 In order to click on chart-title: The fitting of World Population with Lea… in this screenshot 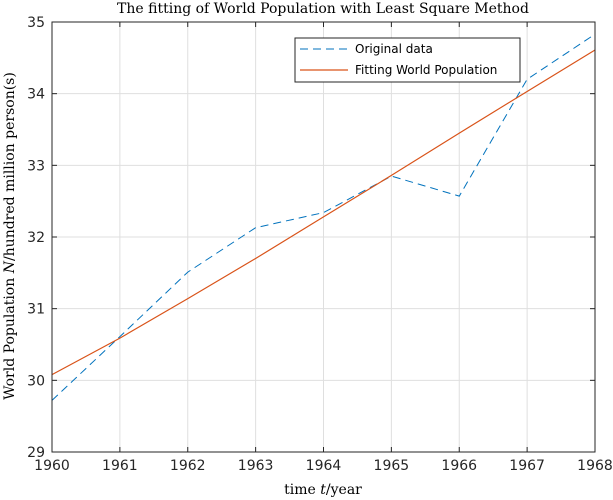, I will do `click(323, 9)`.